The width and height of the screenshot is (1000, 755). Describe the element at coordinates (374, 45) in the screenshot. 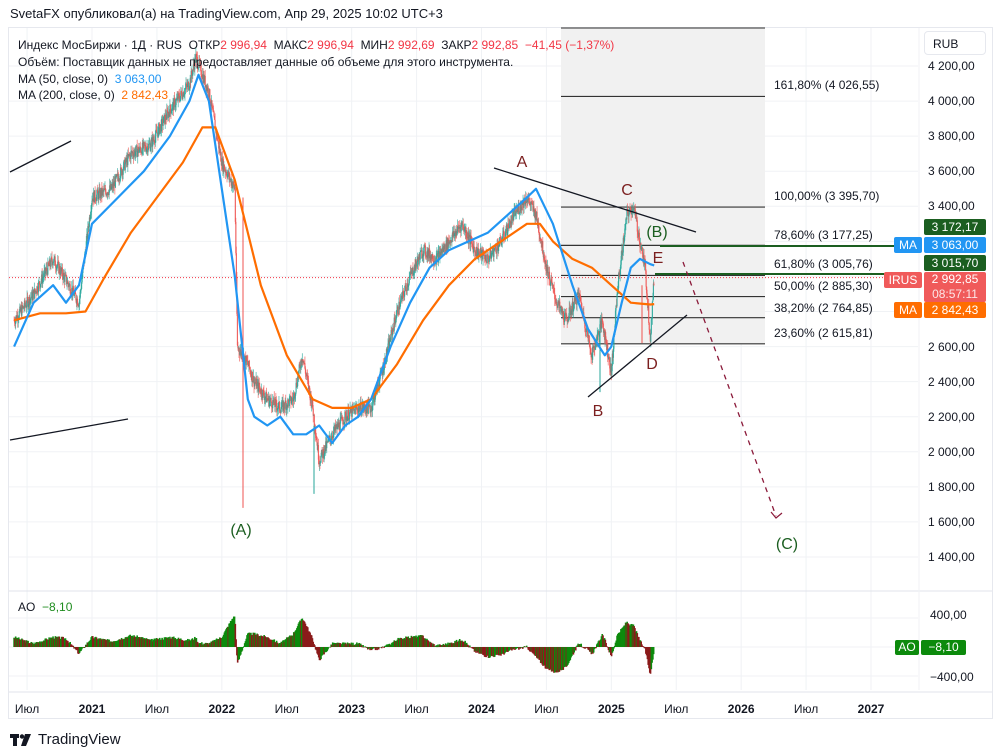

I see `low-label: МИН` at that location.